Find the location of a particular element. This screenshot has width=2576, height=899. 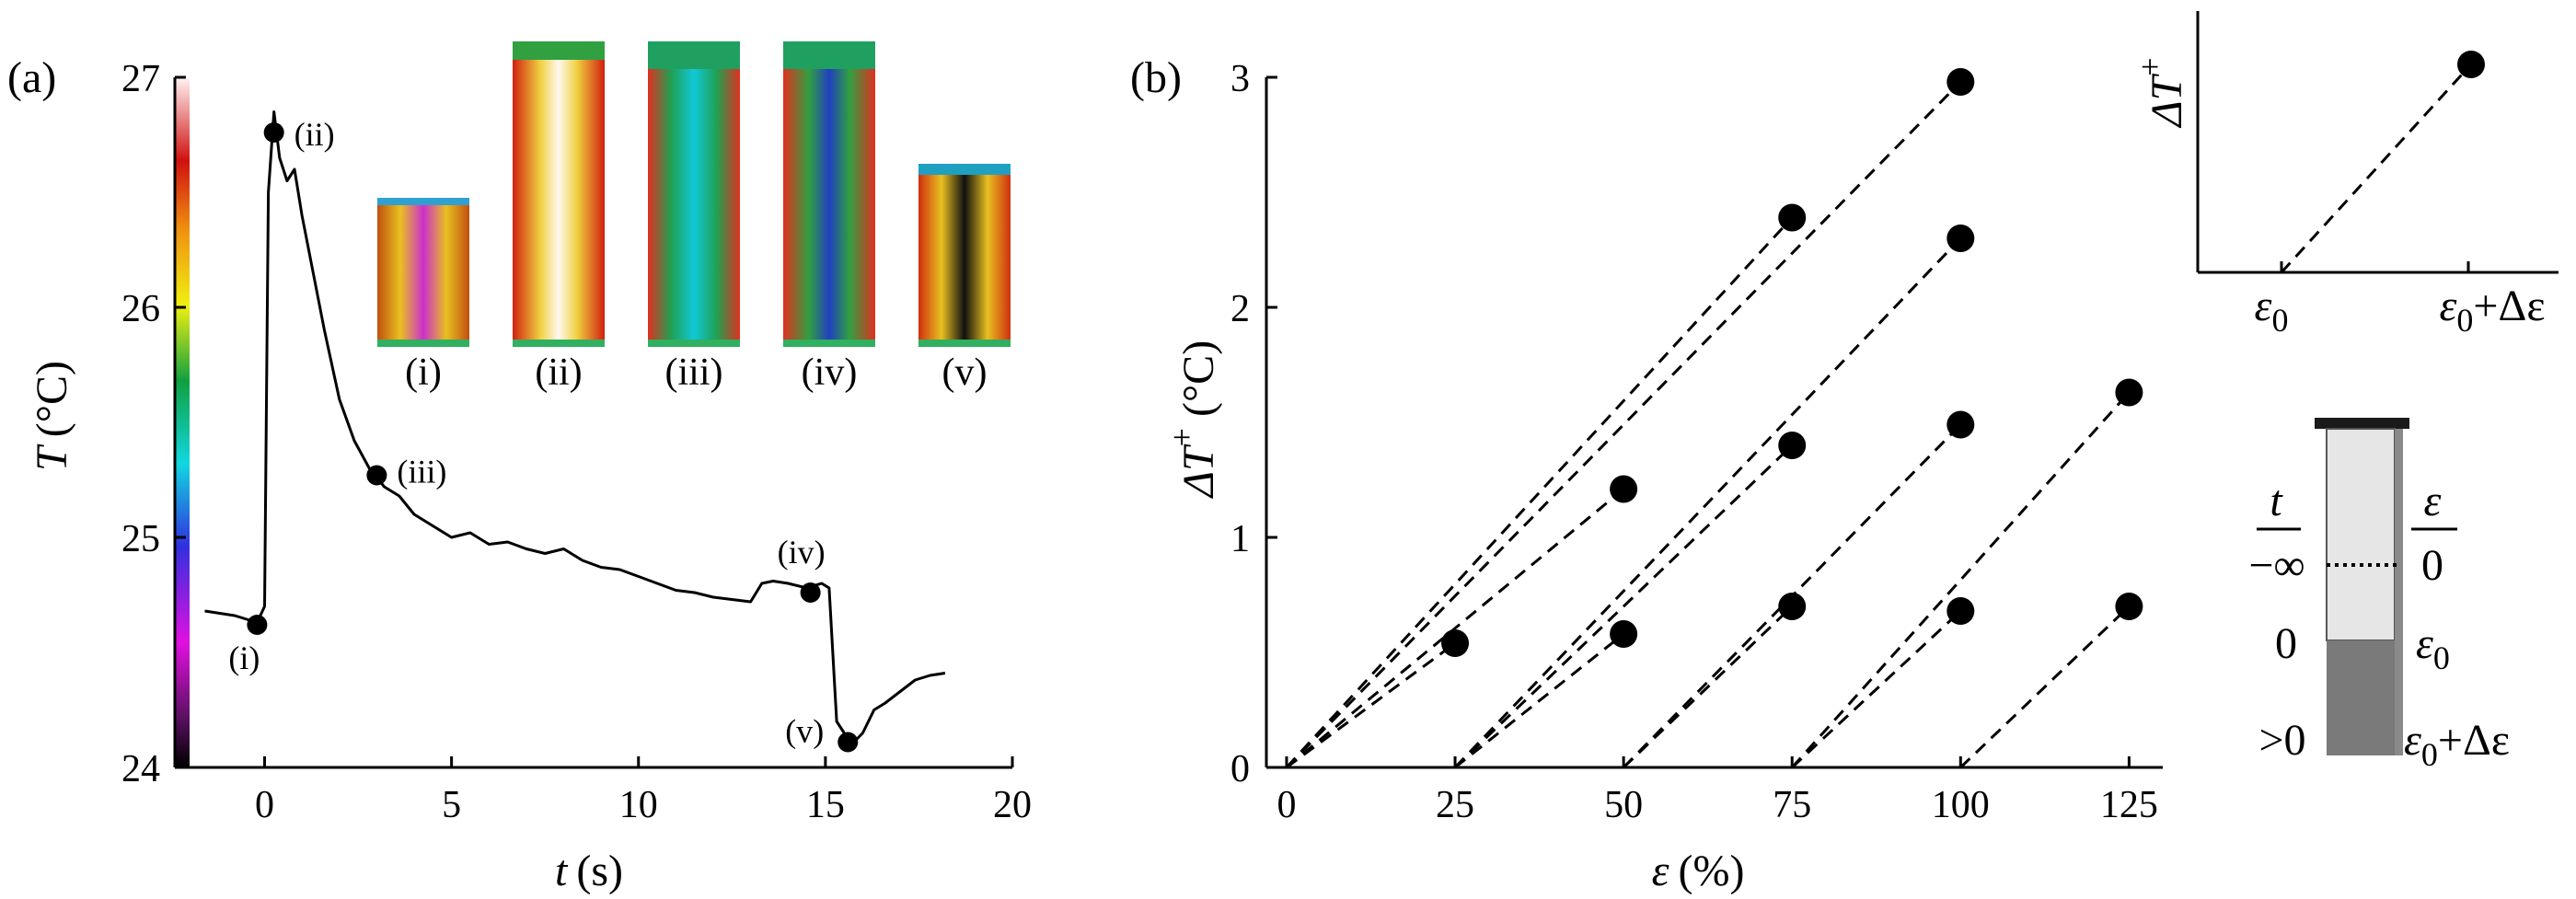

marker-label-a: (iii) is located at coordinates (421, 472).